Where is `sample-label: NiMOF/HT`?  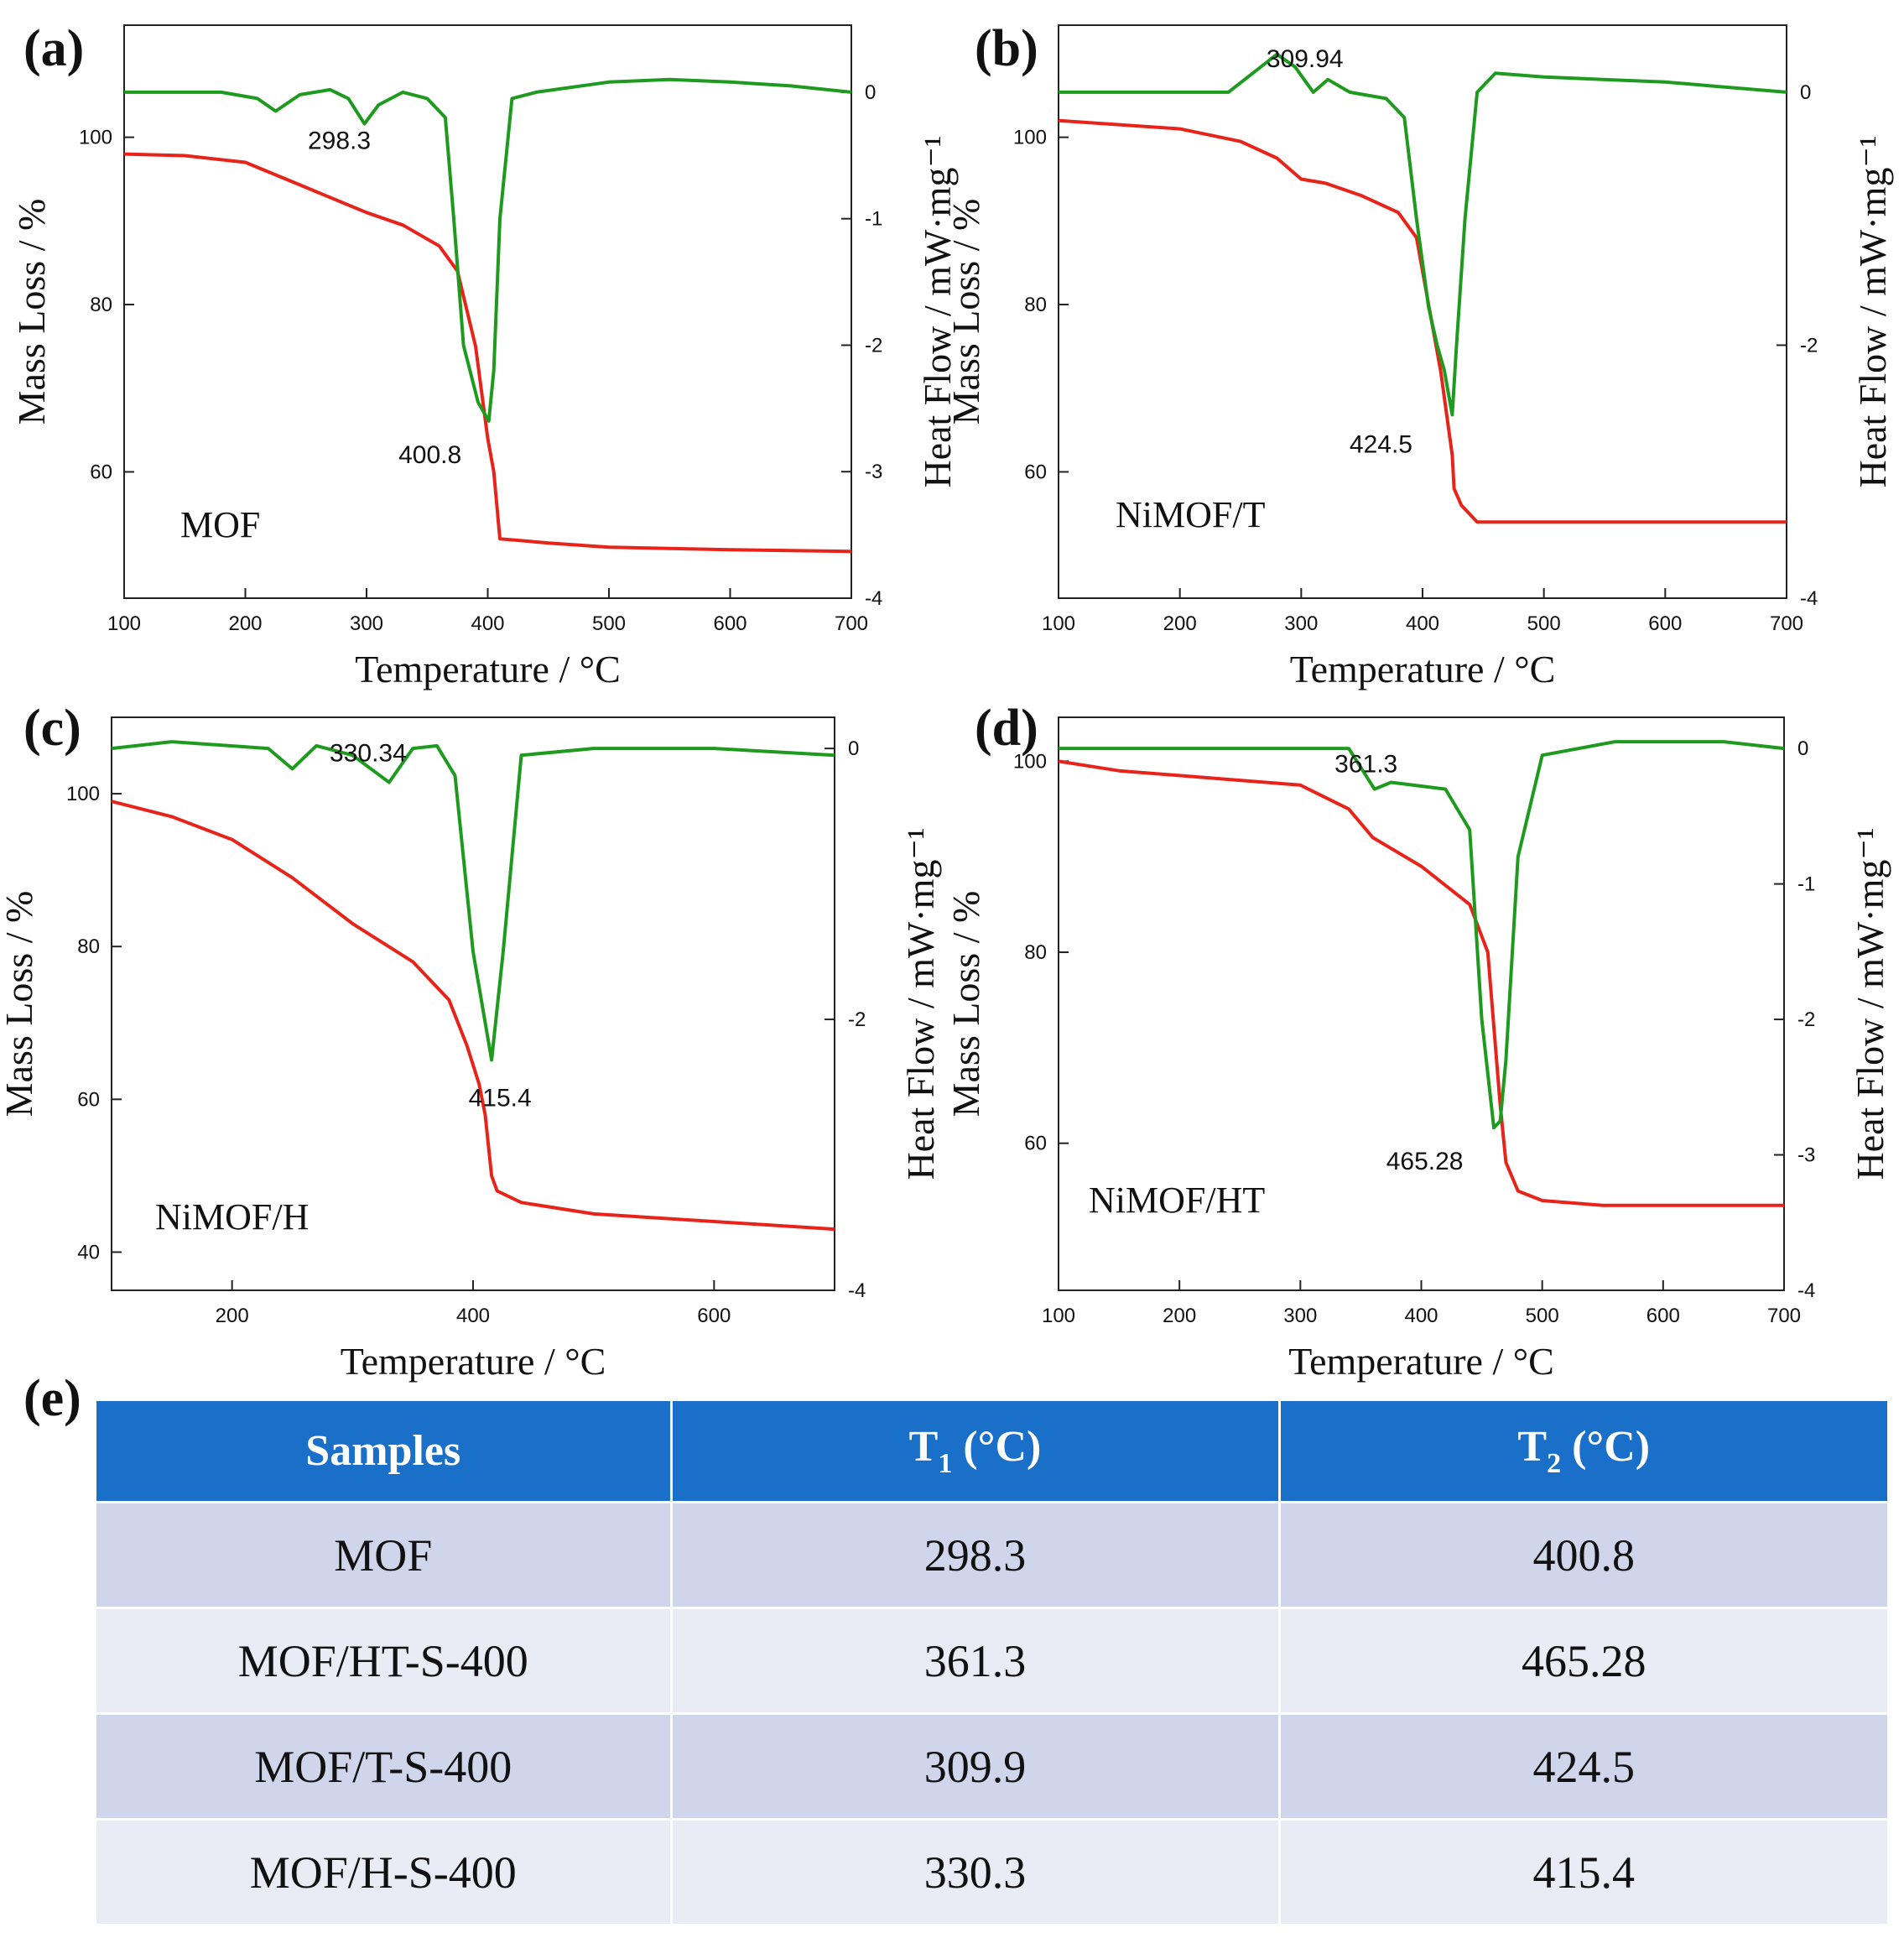 sample-label: NiMOF/HT is located at coordinates (1177, 1200).